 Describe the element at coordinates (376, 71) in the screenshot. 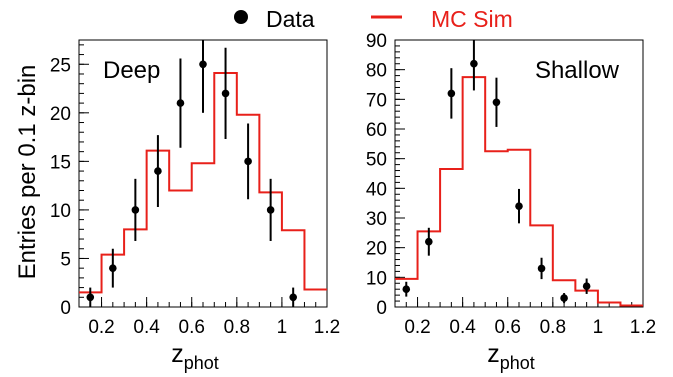

I see `y-tick-label: 80` at that location.